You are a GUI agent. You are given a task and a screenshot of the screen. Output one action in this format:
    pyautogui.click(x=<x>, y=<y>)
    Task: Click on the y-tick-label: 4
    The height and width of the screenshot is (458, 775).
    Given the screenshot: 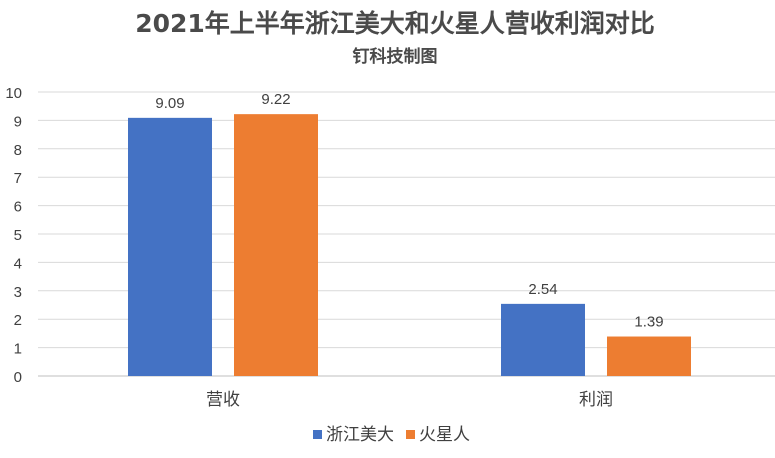 What is the action you would take?
    pyautogui.click(x=18, y=263)
    